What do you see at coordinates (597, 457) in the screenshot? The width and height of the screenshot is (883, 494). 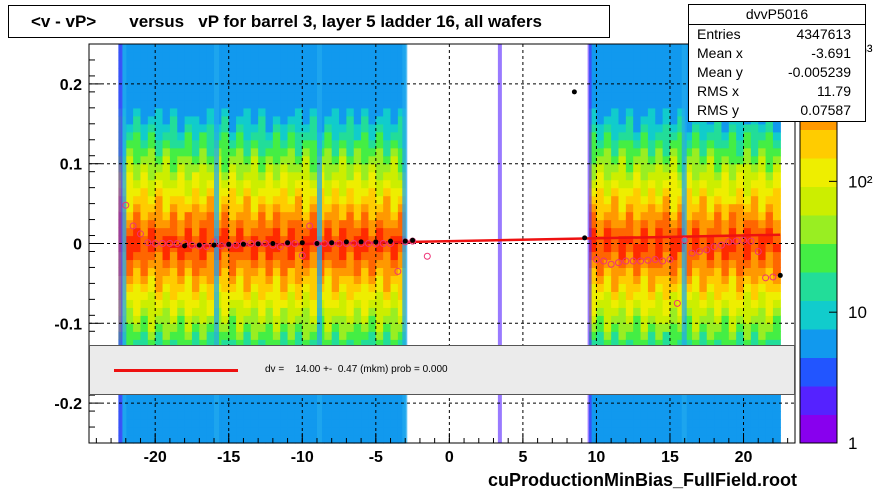 I see `x-tick-label: 10` at bounding box center [597, 457].